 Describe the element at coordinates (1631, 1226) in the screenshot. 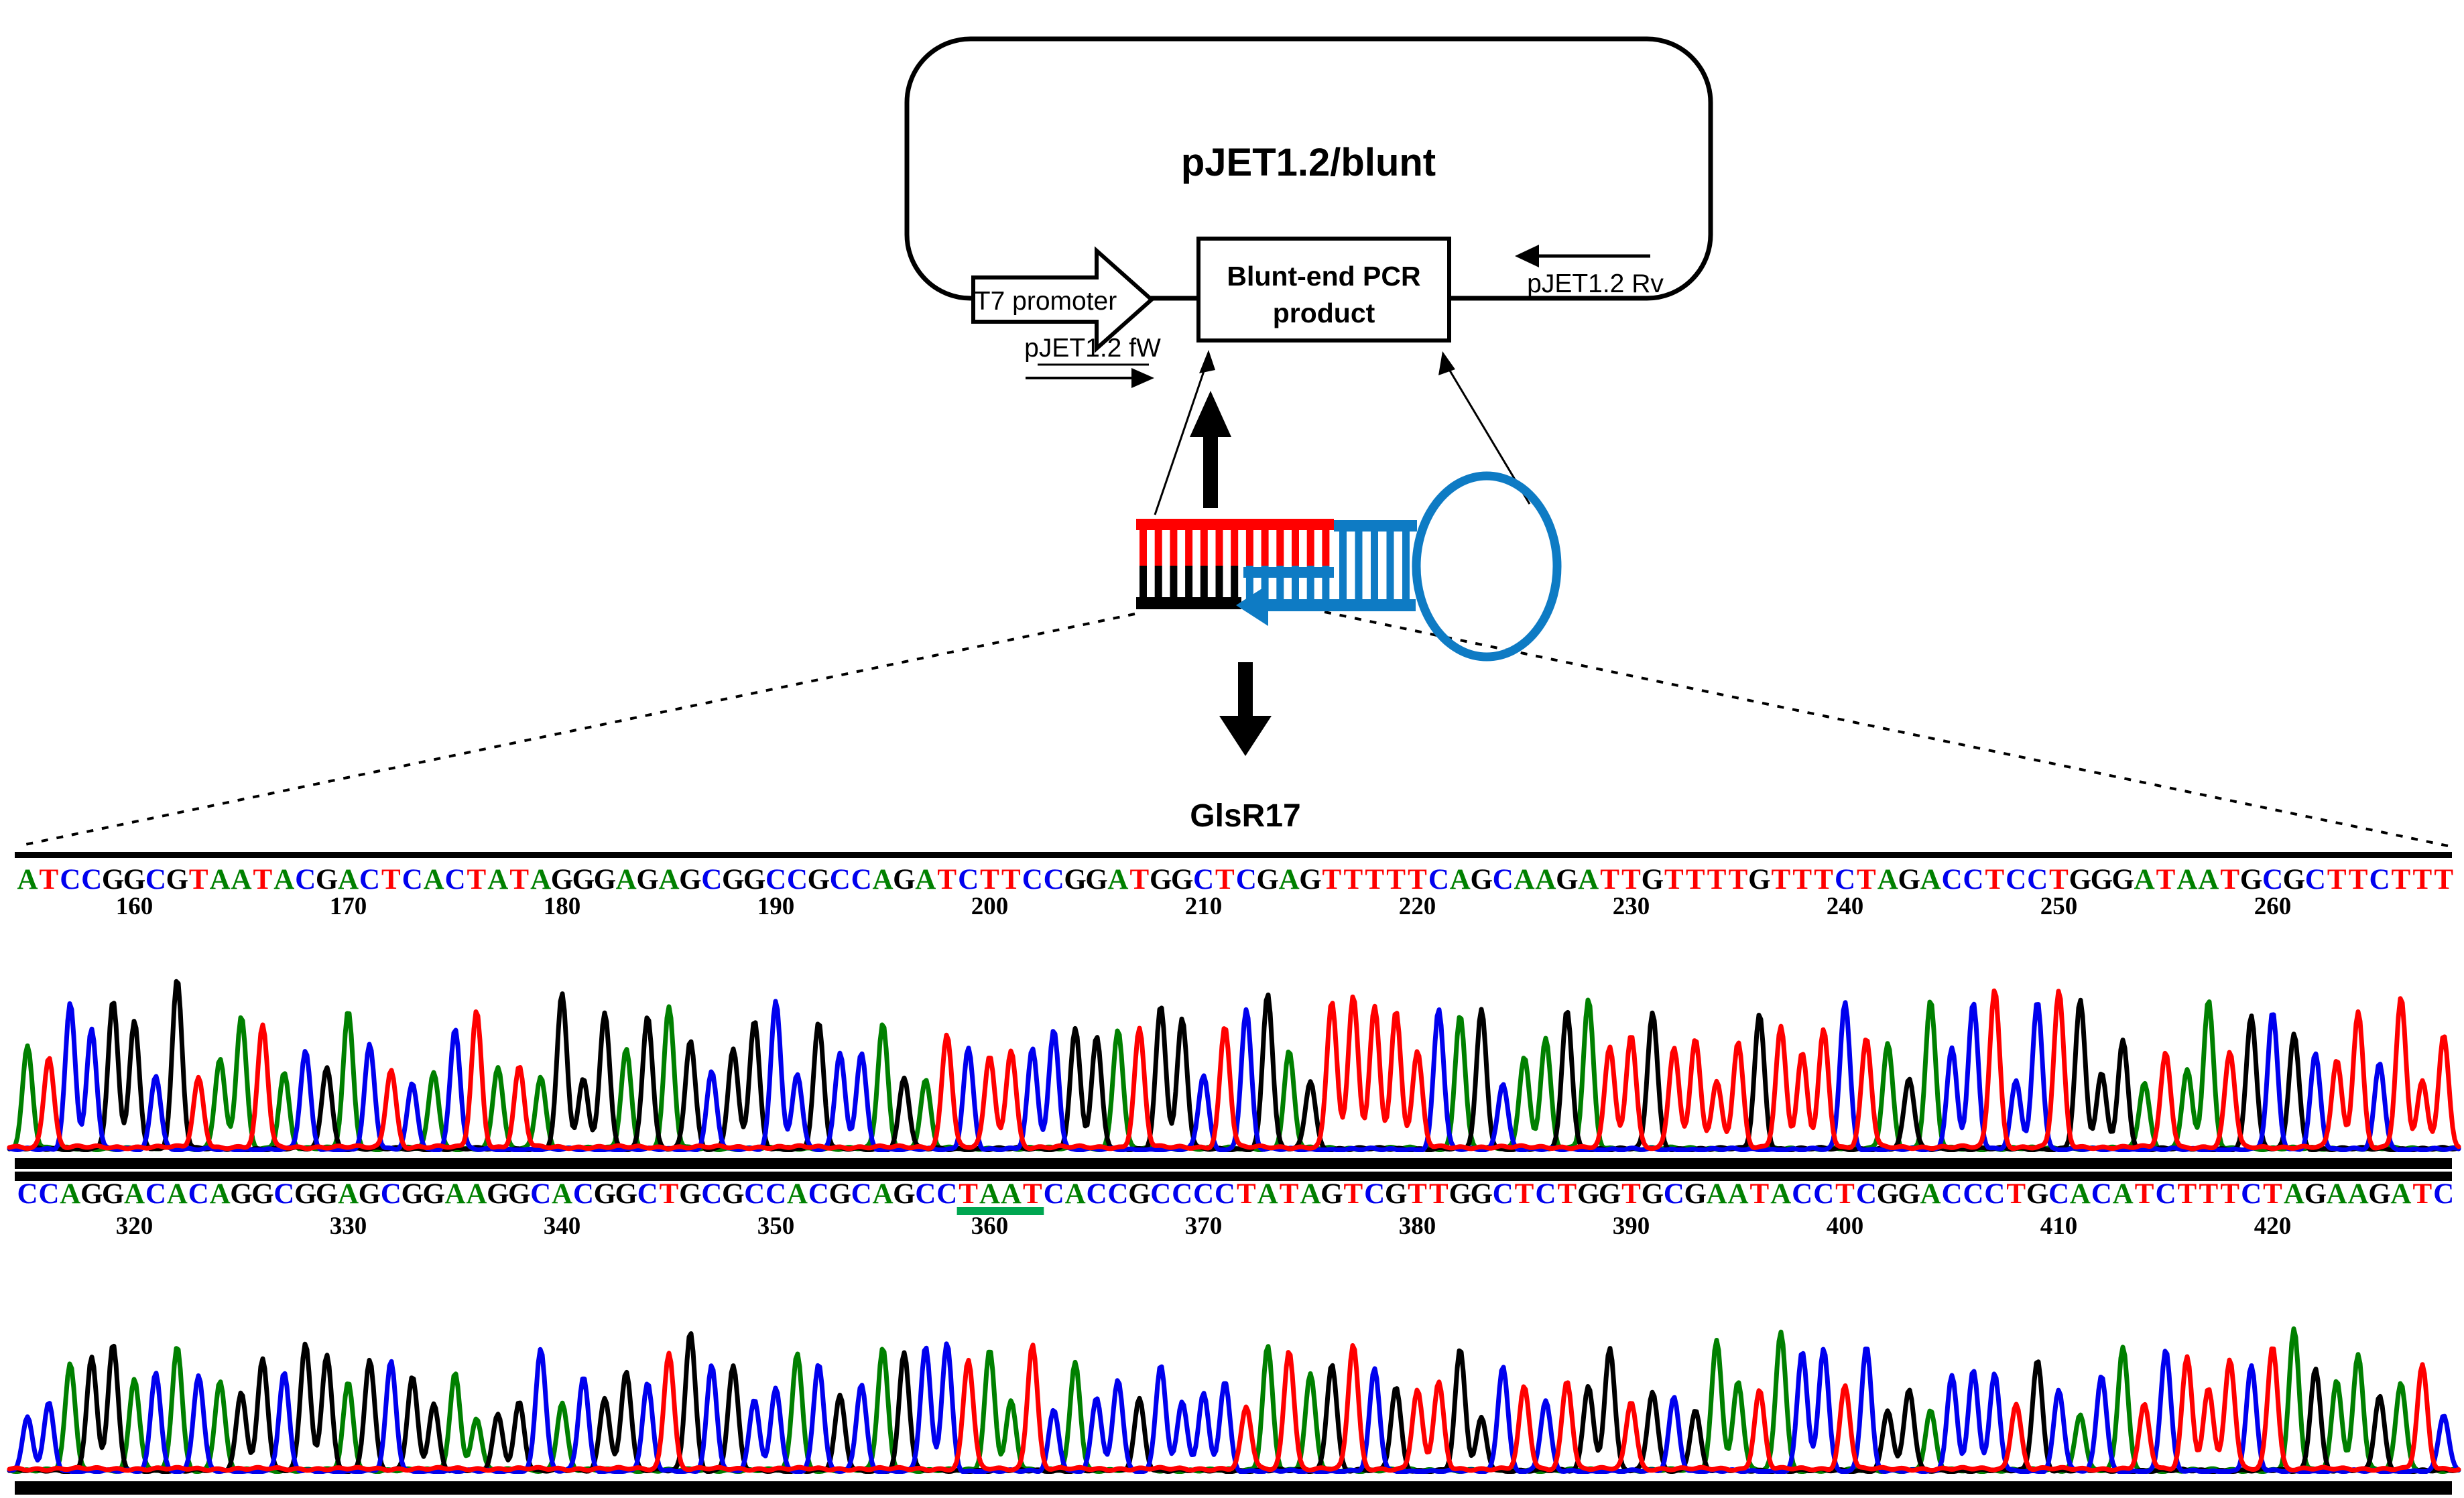

I see `position-tick-label: 390` at that location.